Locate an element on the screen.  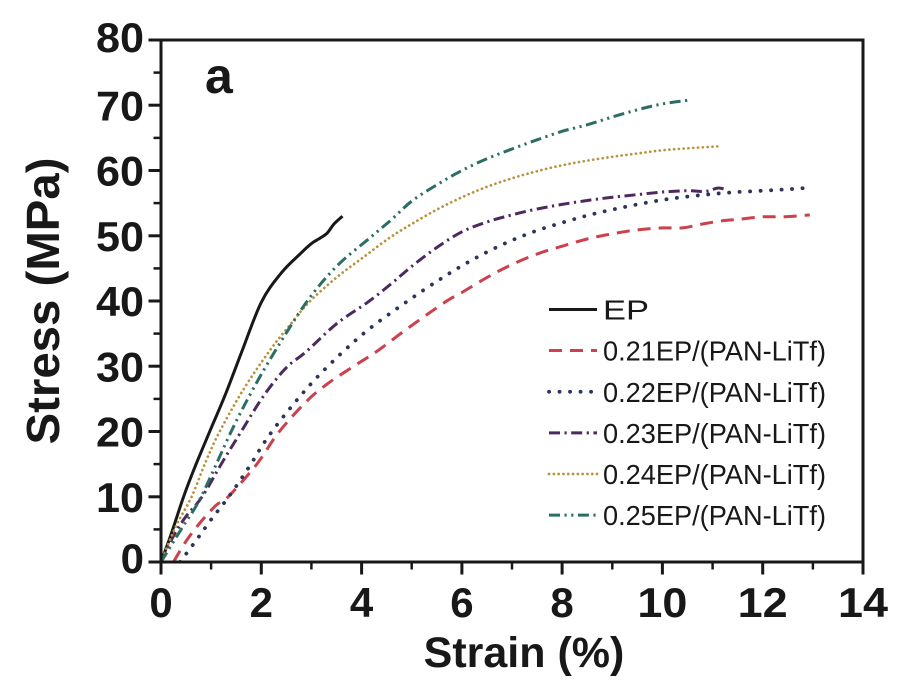
svg-text: 60 is located at coordinates (120, 171).